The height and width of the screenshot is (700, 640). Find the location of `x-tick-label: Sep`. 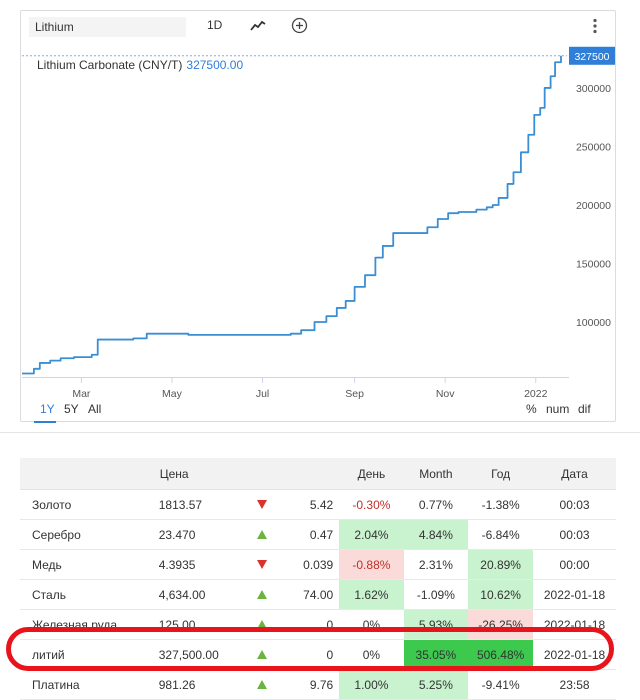

x-tick-label: Sep is located at coordinates (354, 394).